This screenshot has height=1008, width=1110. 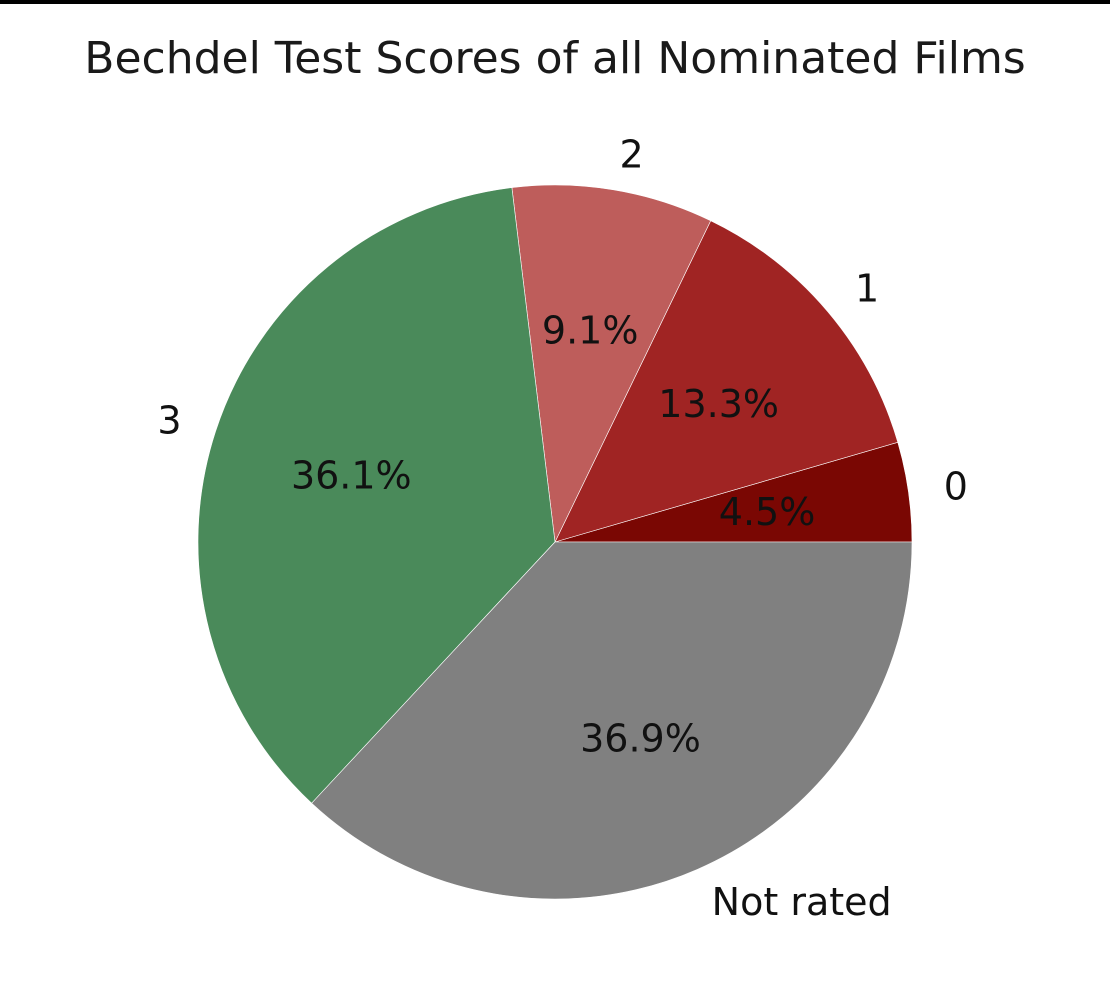 What do you see at coordinates (956, 487) in the screenshot?
I see `slice-label-0: 0` at bounding box center [956, 487].